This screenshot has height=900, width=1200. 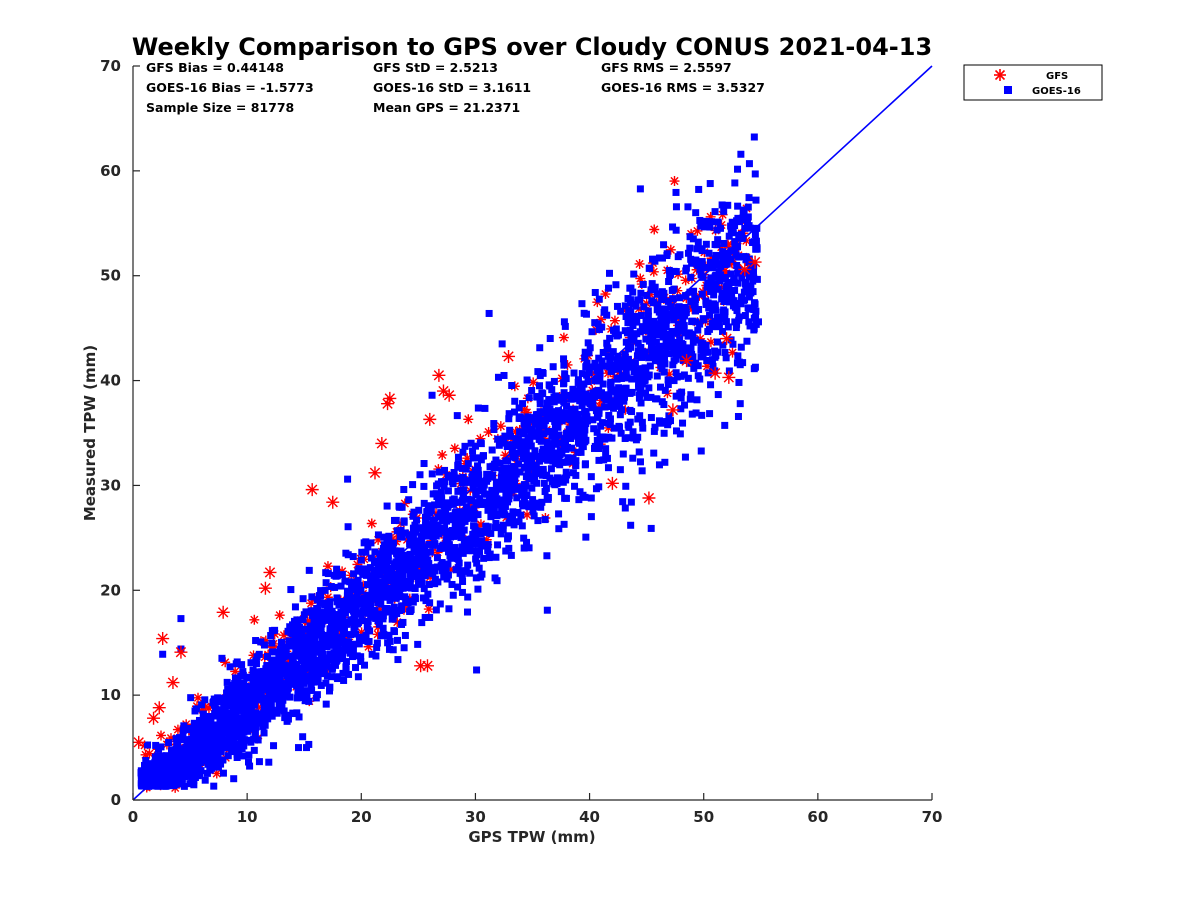 What do you see at coordinates (361, 817) in the screenshot?
I see `x-tick-label: 20` at bounding box center [361, 817].